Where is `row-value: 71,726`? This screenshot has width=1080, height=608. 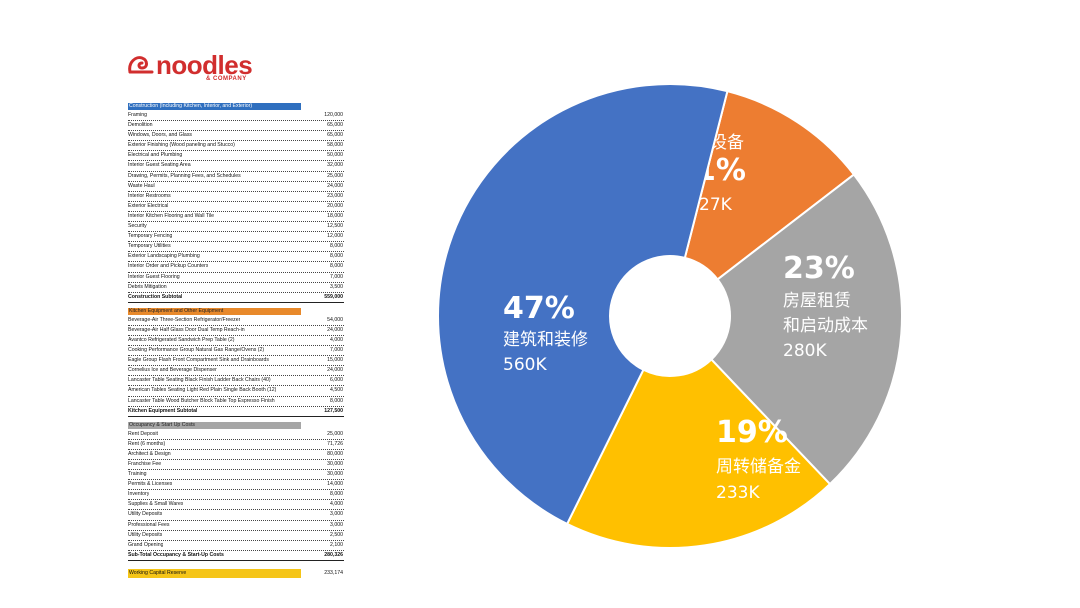 row-value: 71,726 is located at coordinates (335, 443).